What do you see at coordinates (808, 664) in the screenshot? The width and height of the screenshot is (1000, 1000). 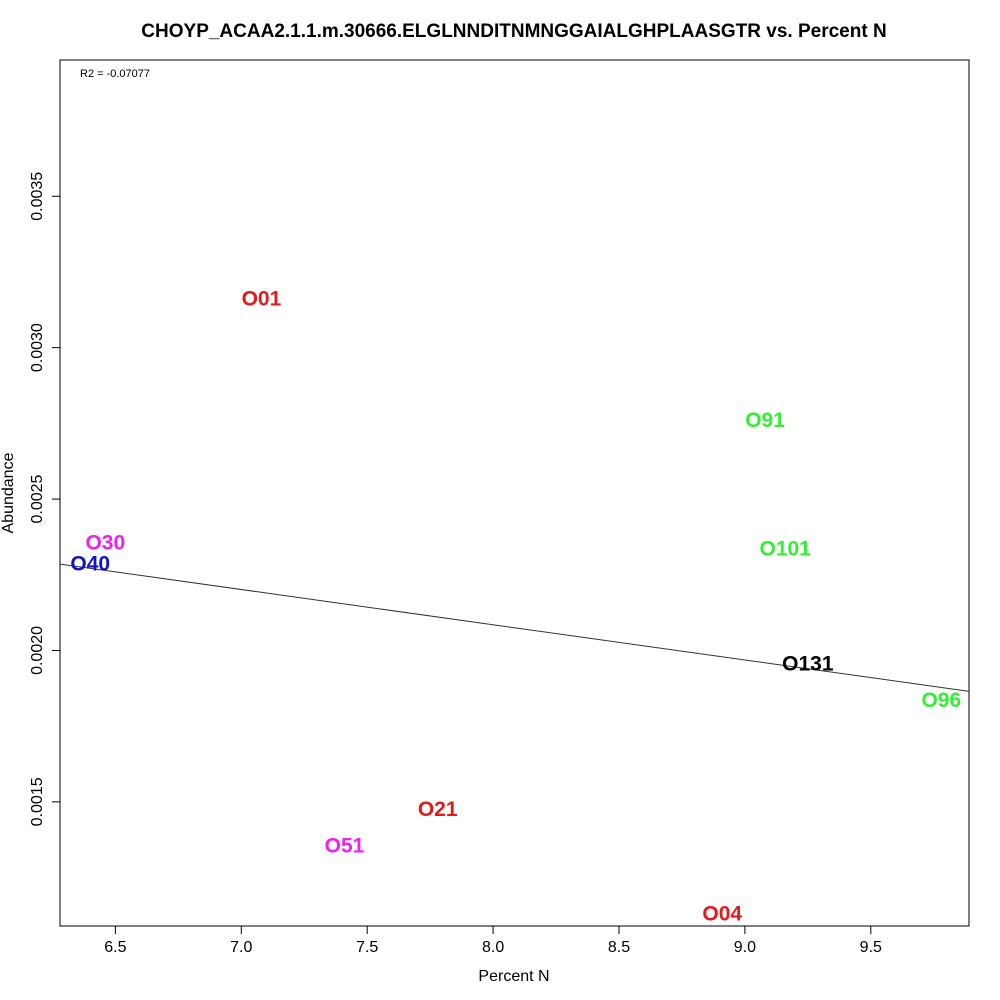 I see `point-label: O131` at bounding box center [808, 664].